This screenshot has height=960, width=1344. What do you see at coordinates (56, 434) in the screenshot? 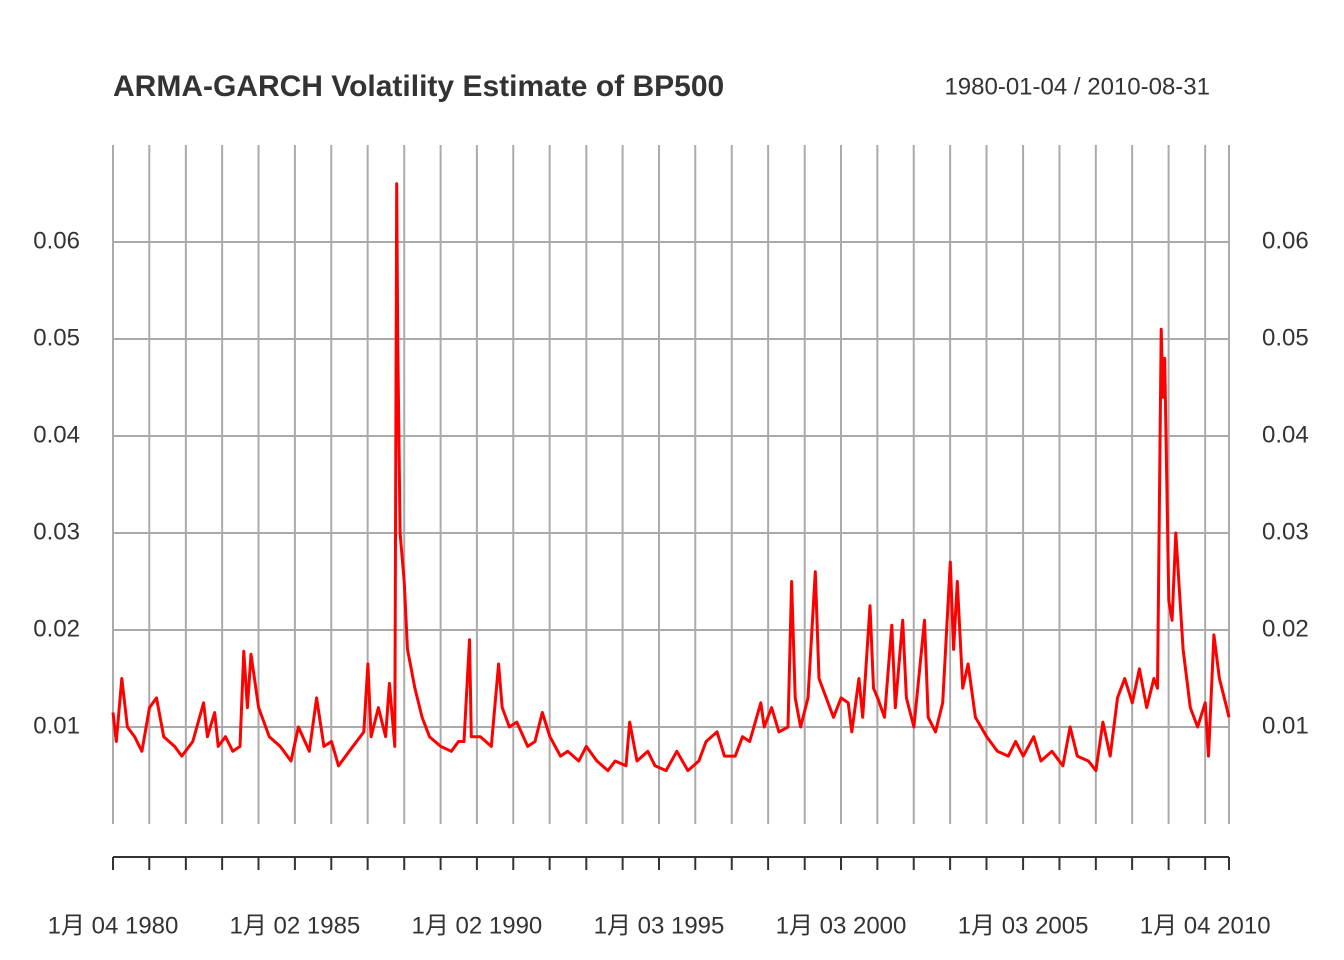
I see `y-tick-label: 0.04` at bounding box center [56, 434].